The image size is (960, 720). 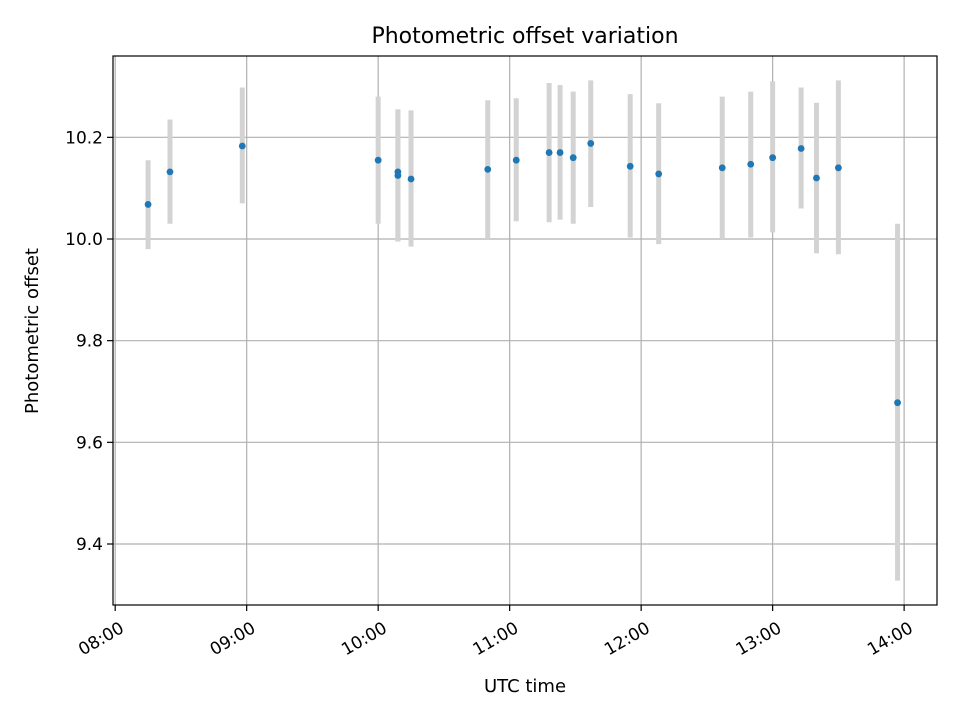 What do you see at coordinates (364, 639) in the screenshot?
I see `x-tick-label: 10:00` at bounding box center [364, 639].